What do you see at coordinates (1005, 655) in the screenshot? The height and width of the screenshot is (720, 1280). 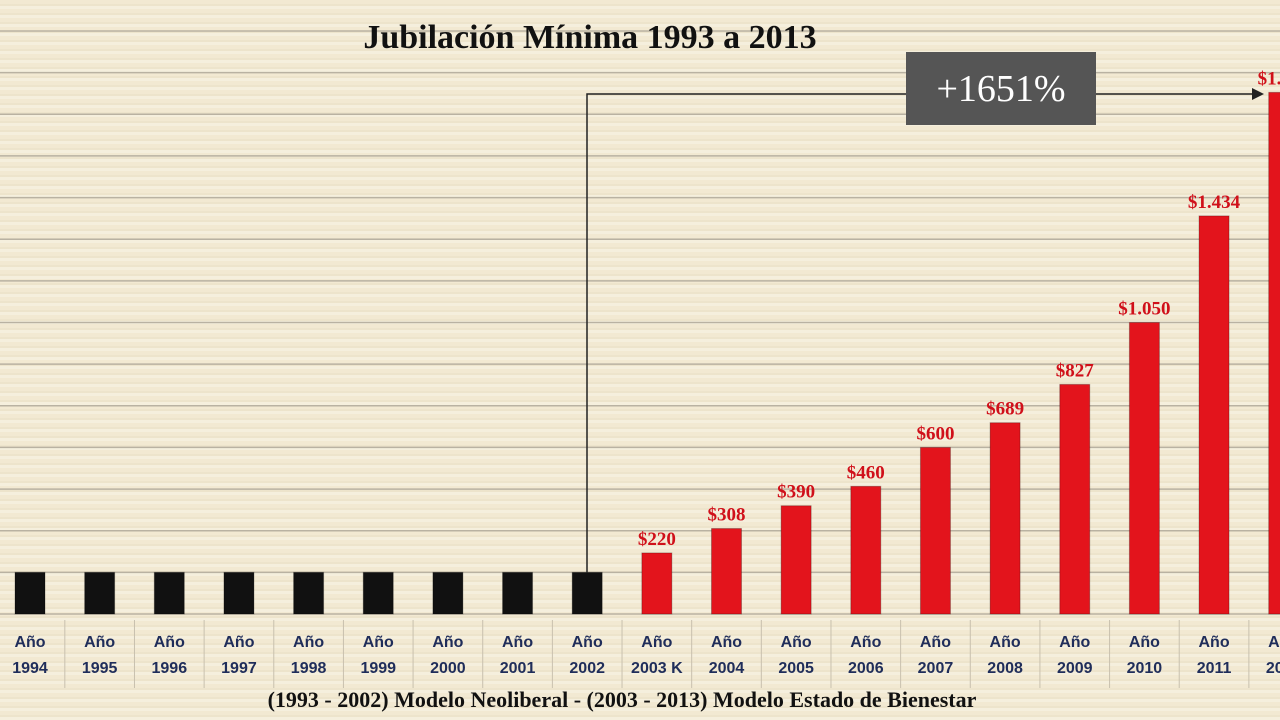 I see `x-tick-label: Año 2008` at bounding box center [1005, 655].